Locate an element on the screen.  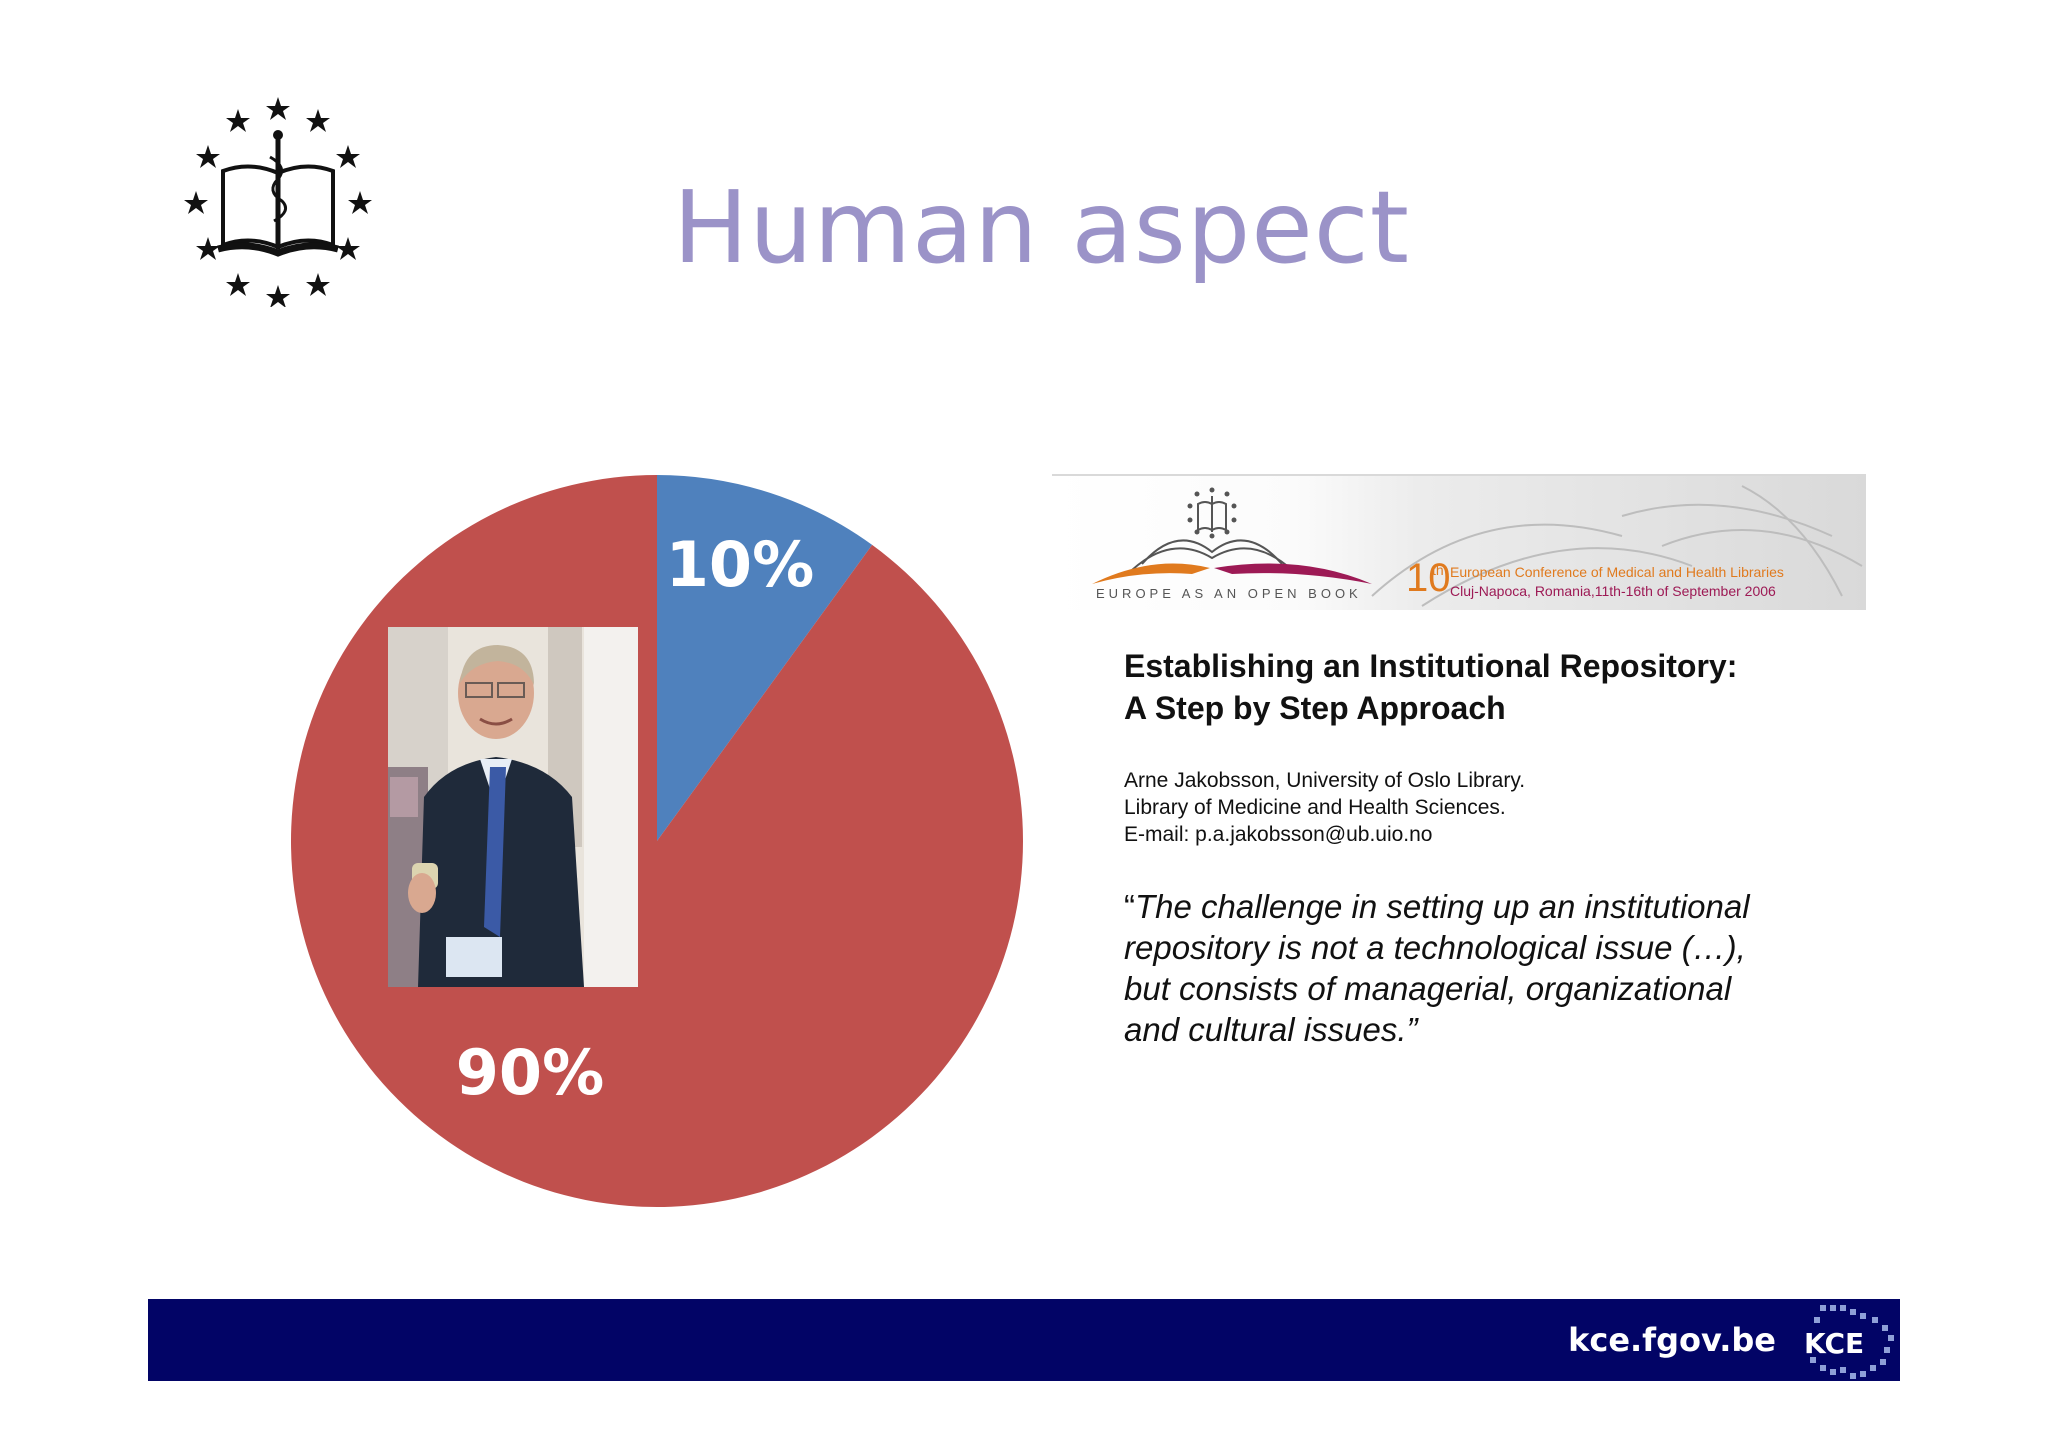
footer-bar: kce.fgov.be KCE is located at coordinates (1024, 1340).